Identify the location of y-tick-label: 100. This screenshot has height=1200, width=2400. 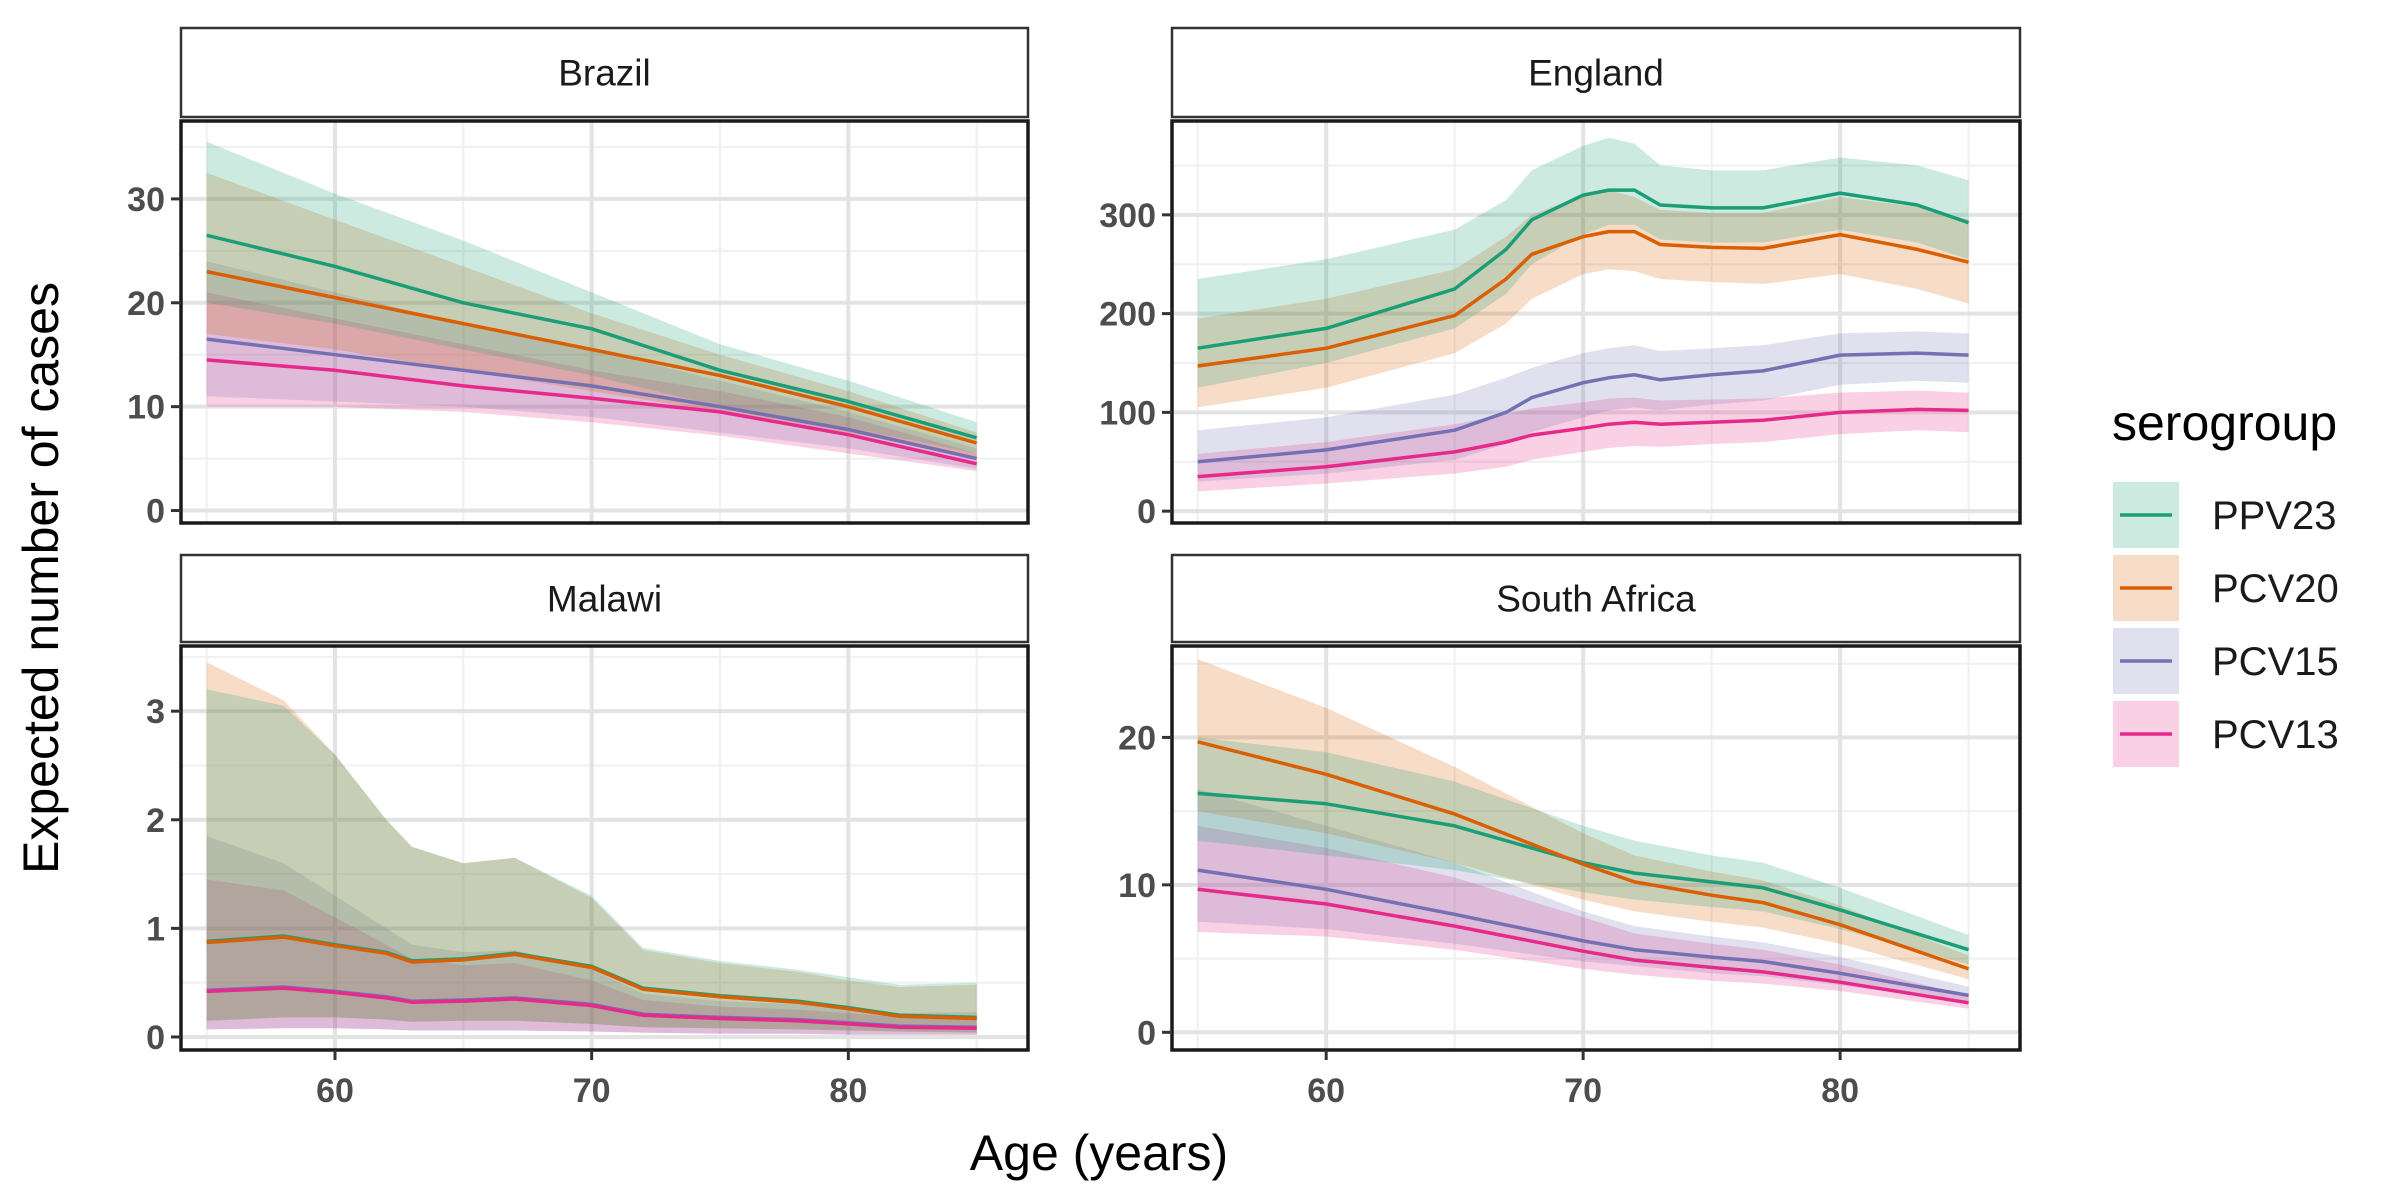
(1127, 413).